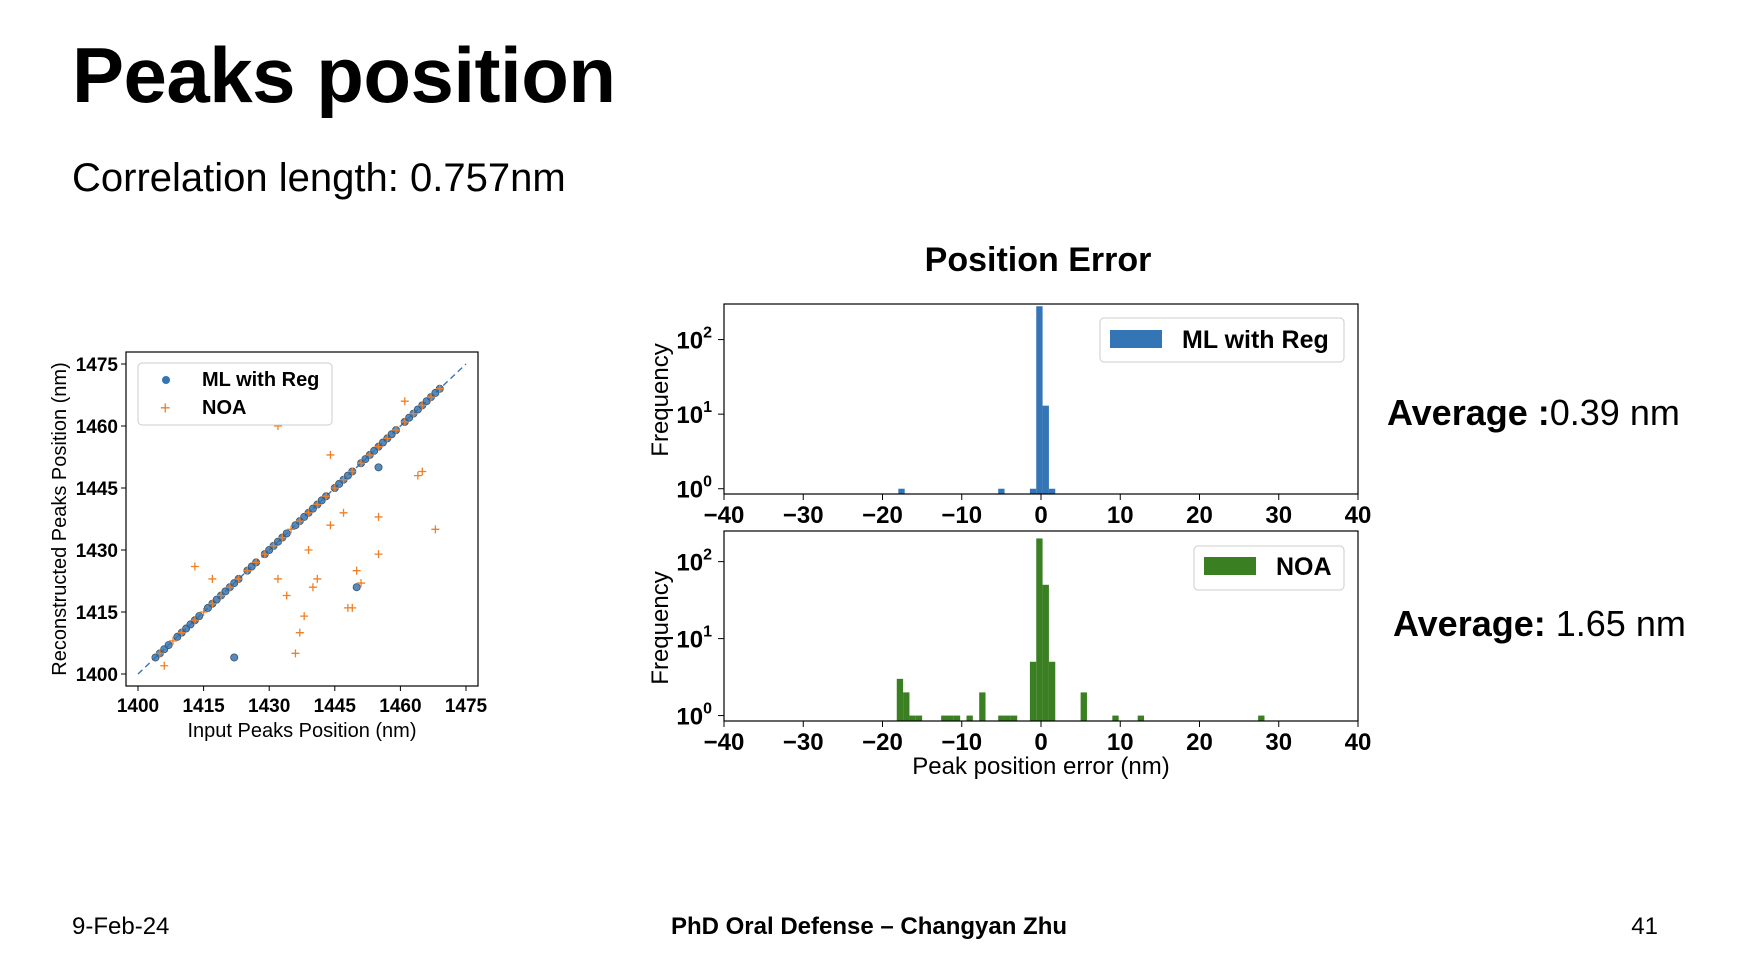  I want to click on average-ml-label: Average :, so click(1468, 412).